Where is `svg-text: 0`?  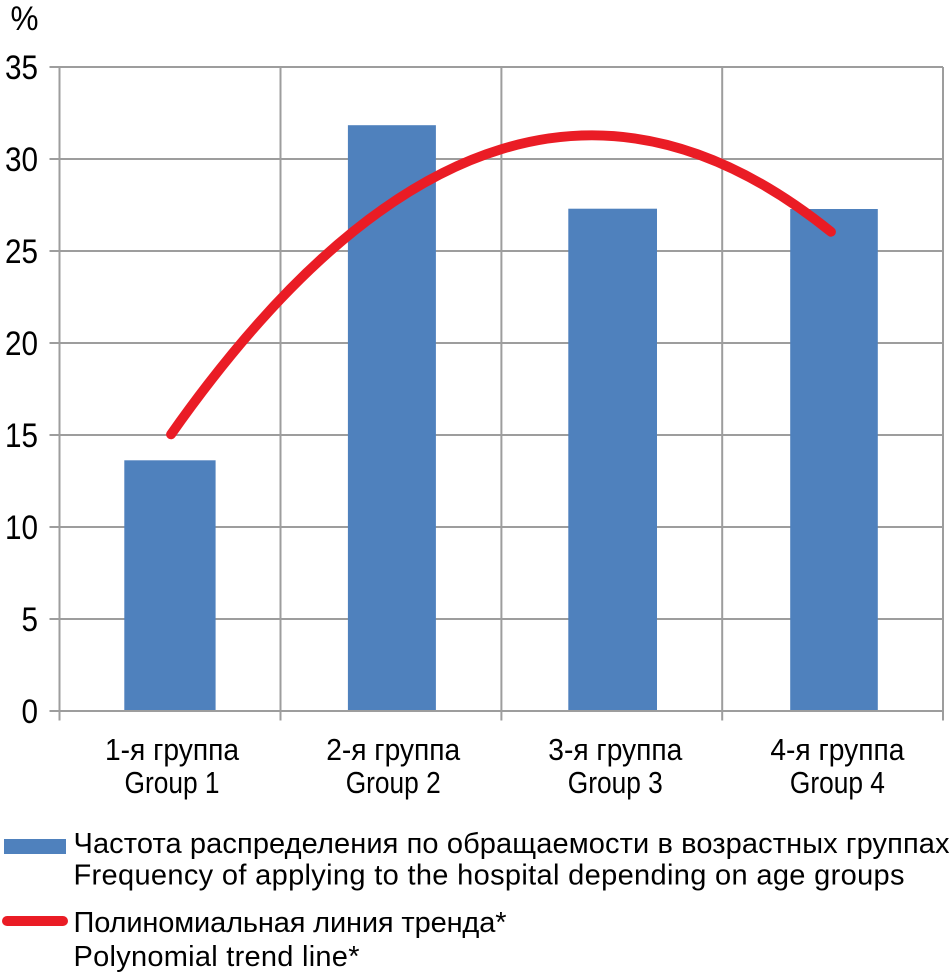
svg-text: 0 is located at coordinates (30, 712).